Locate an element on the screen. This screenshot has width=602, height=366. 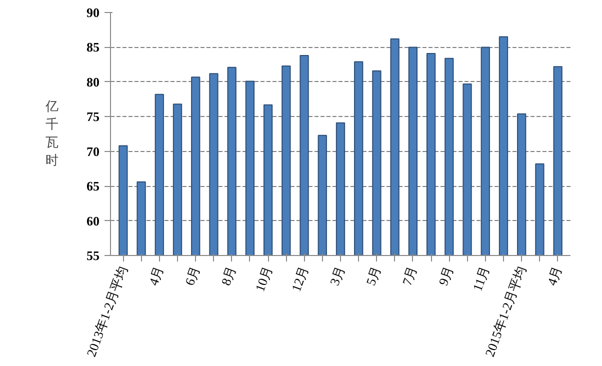
y-tick-label: 70 is located at coordinates (93, 151).